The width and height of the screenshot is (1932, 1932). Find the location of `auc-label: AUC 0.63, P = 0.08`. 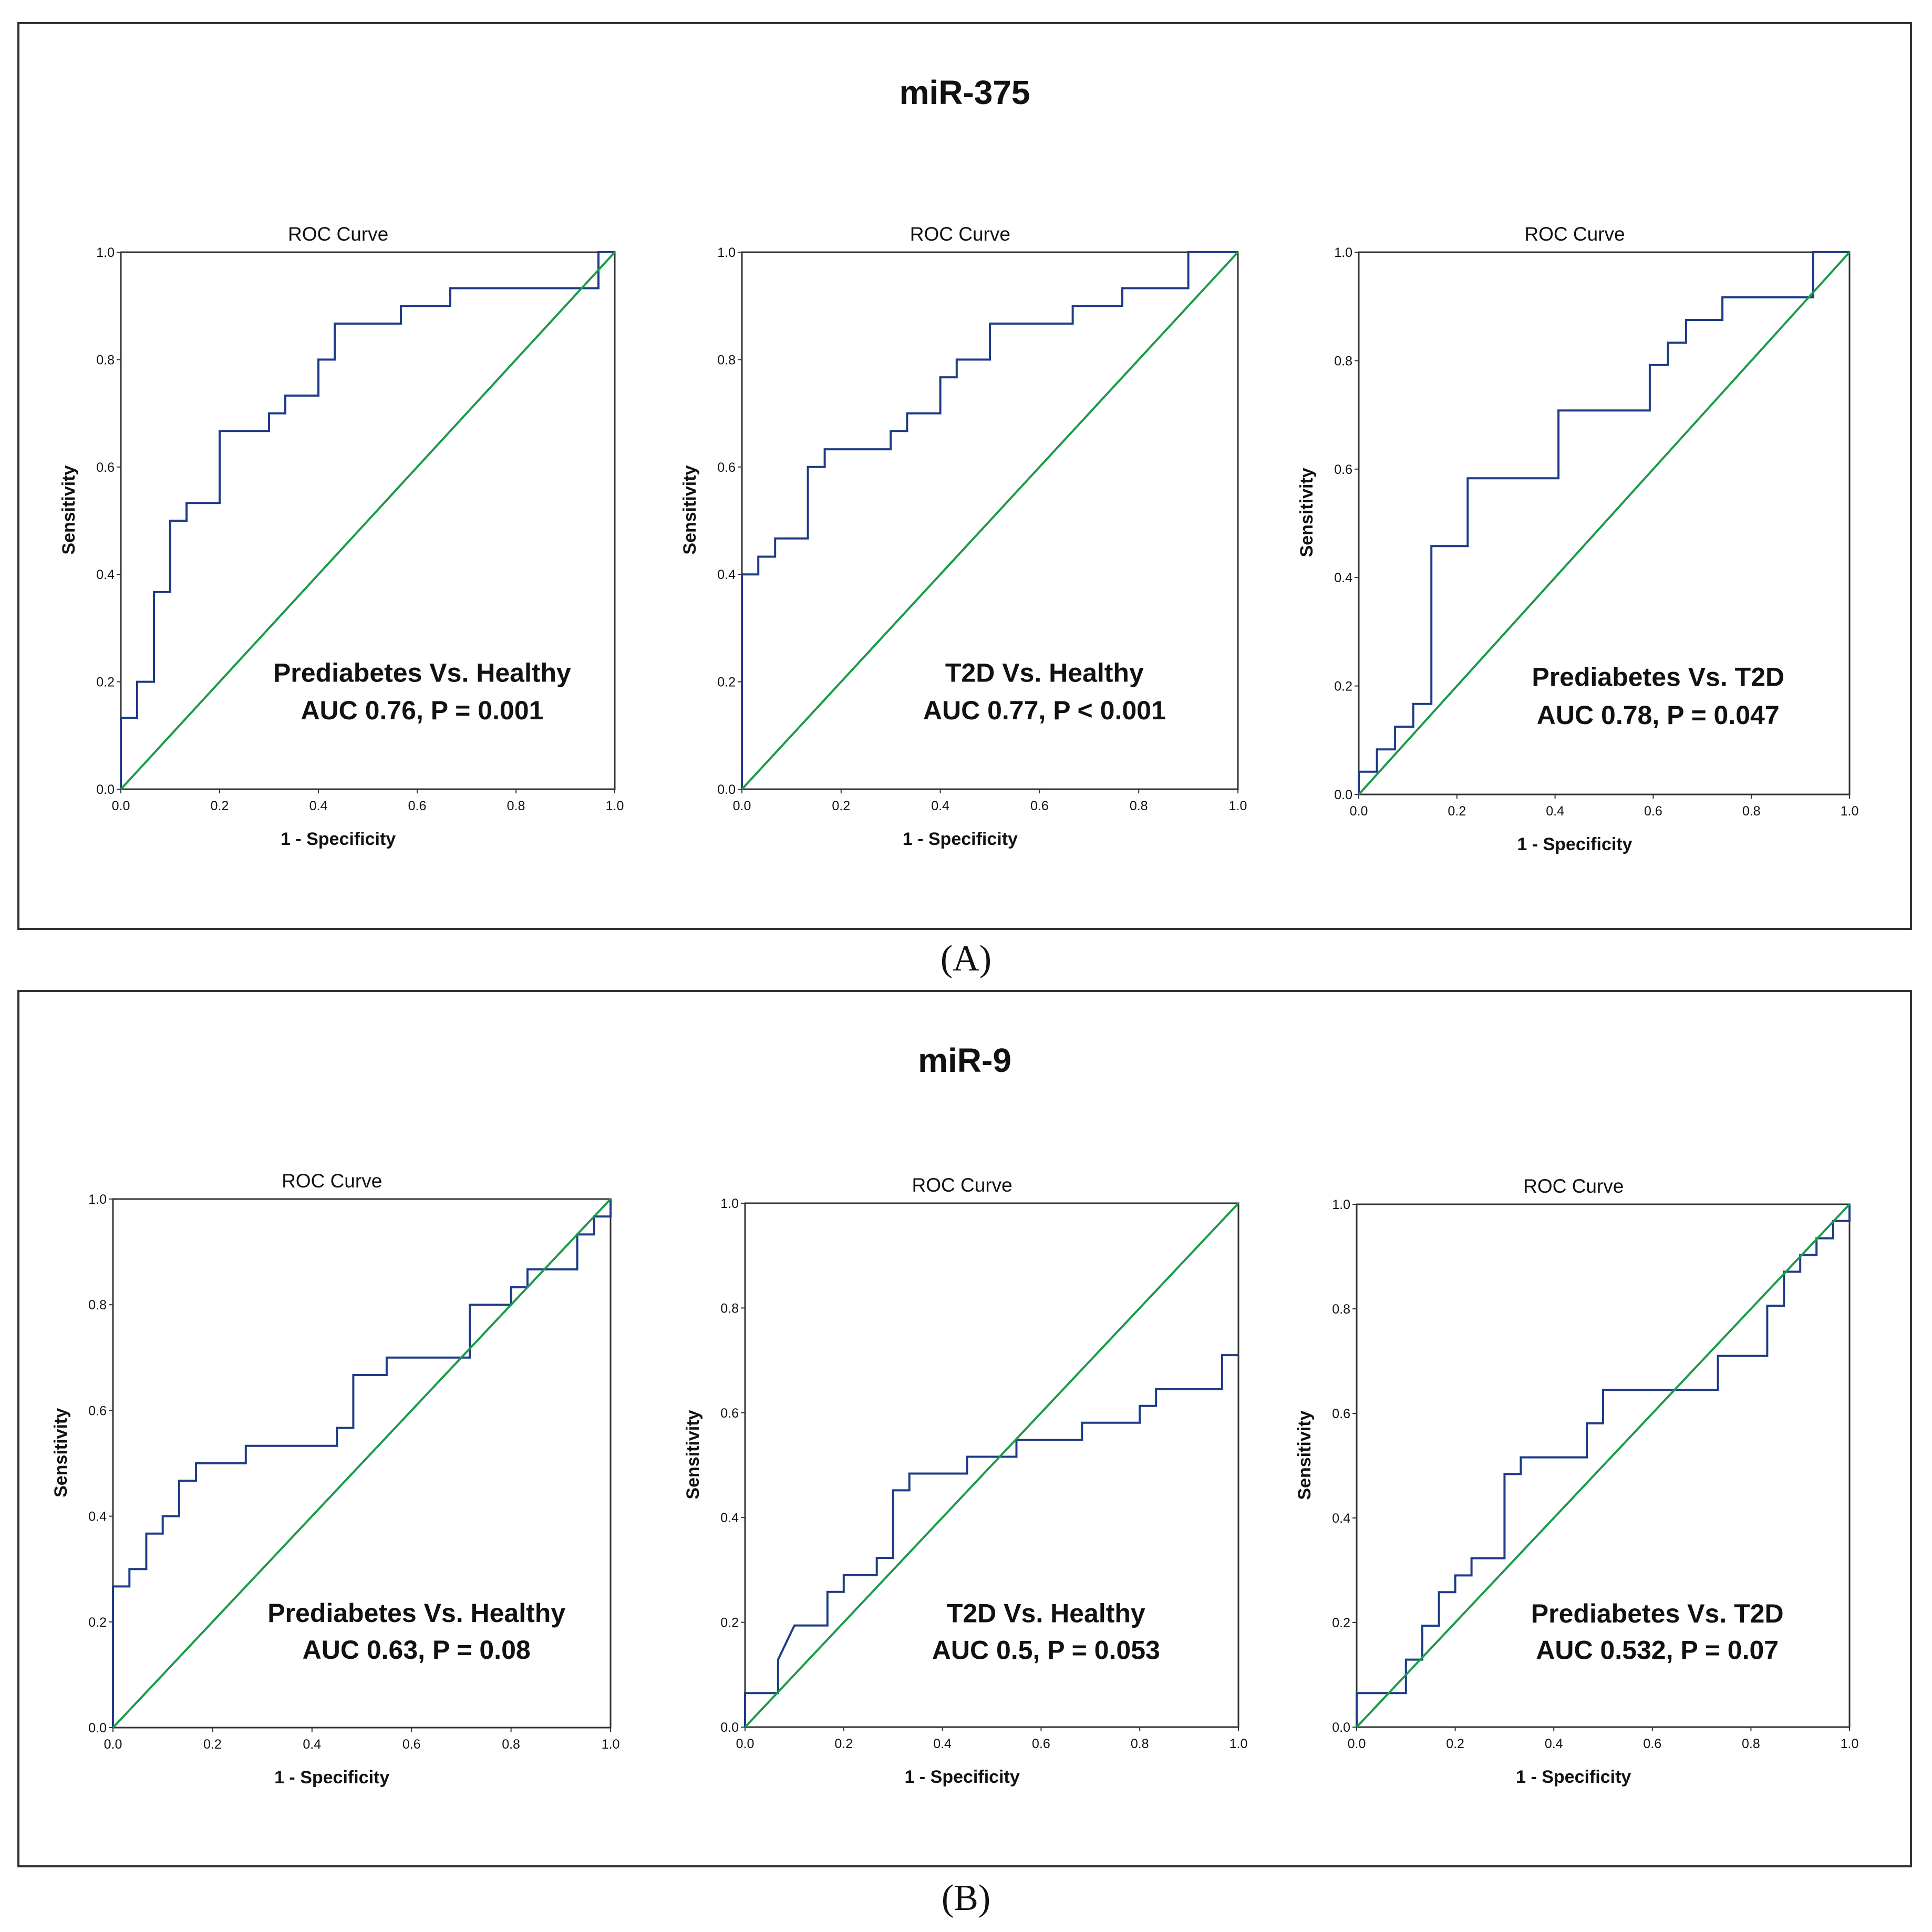

auc-label: AUC 0.63, P = 0.08 is located at coordinates (417, 1650).